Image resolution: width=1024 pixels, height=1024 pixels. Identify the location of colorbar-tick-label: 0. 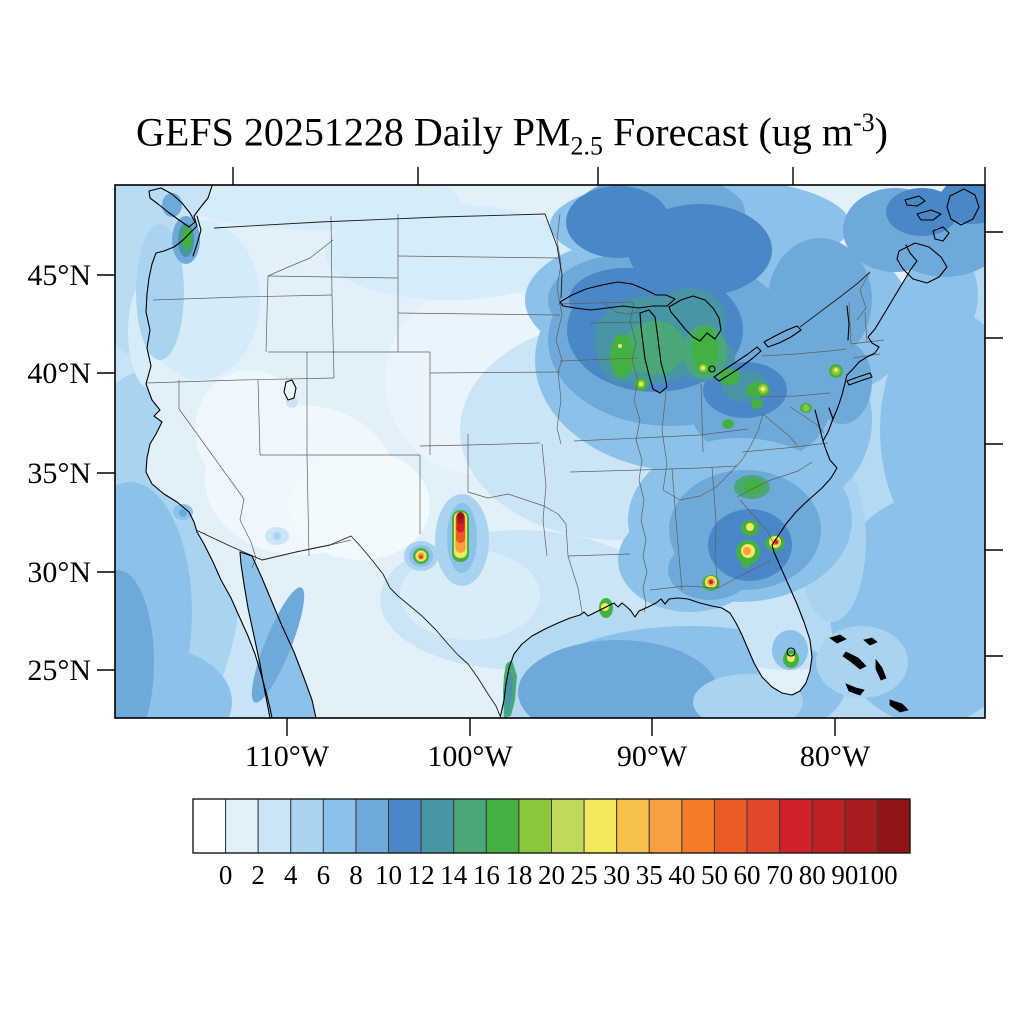
(226, 875).